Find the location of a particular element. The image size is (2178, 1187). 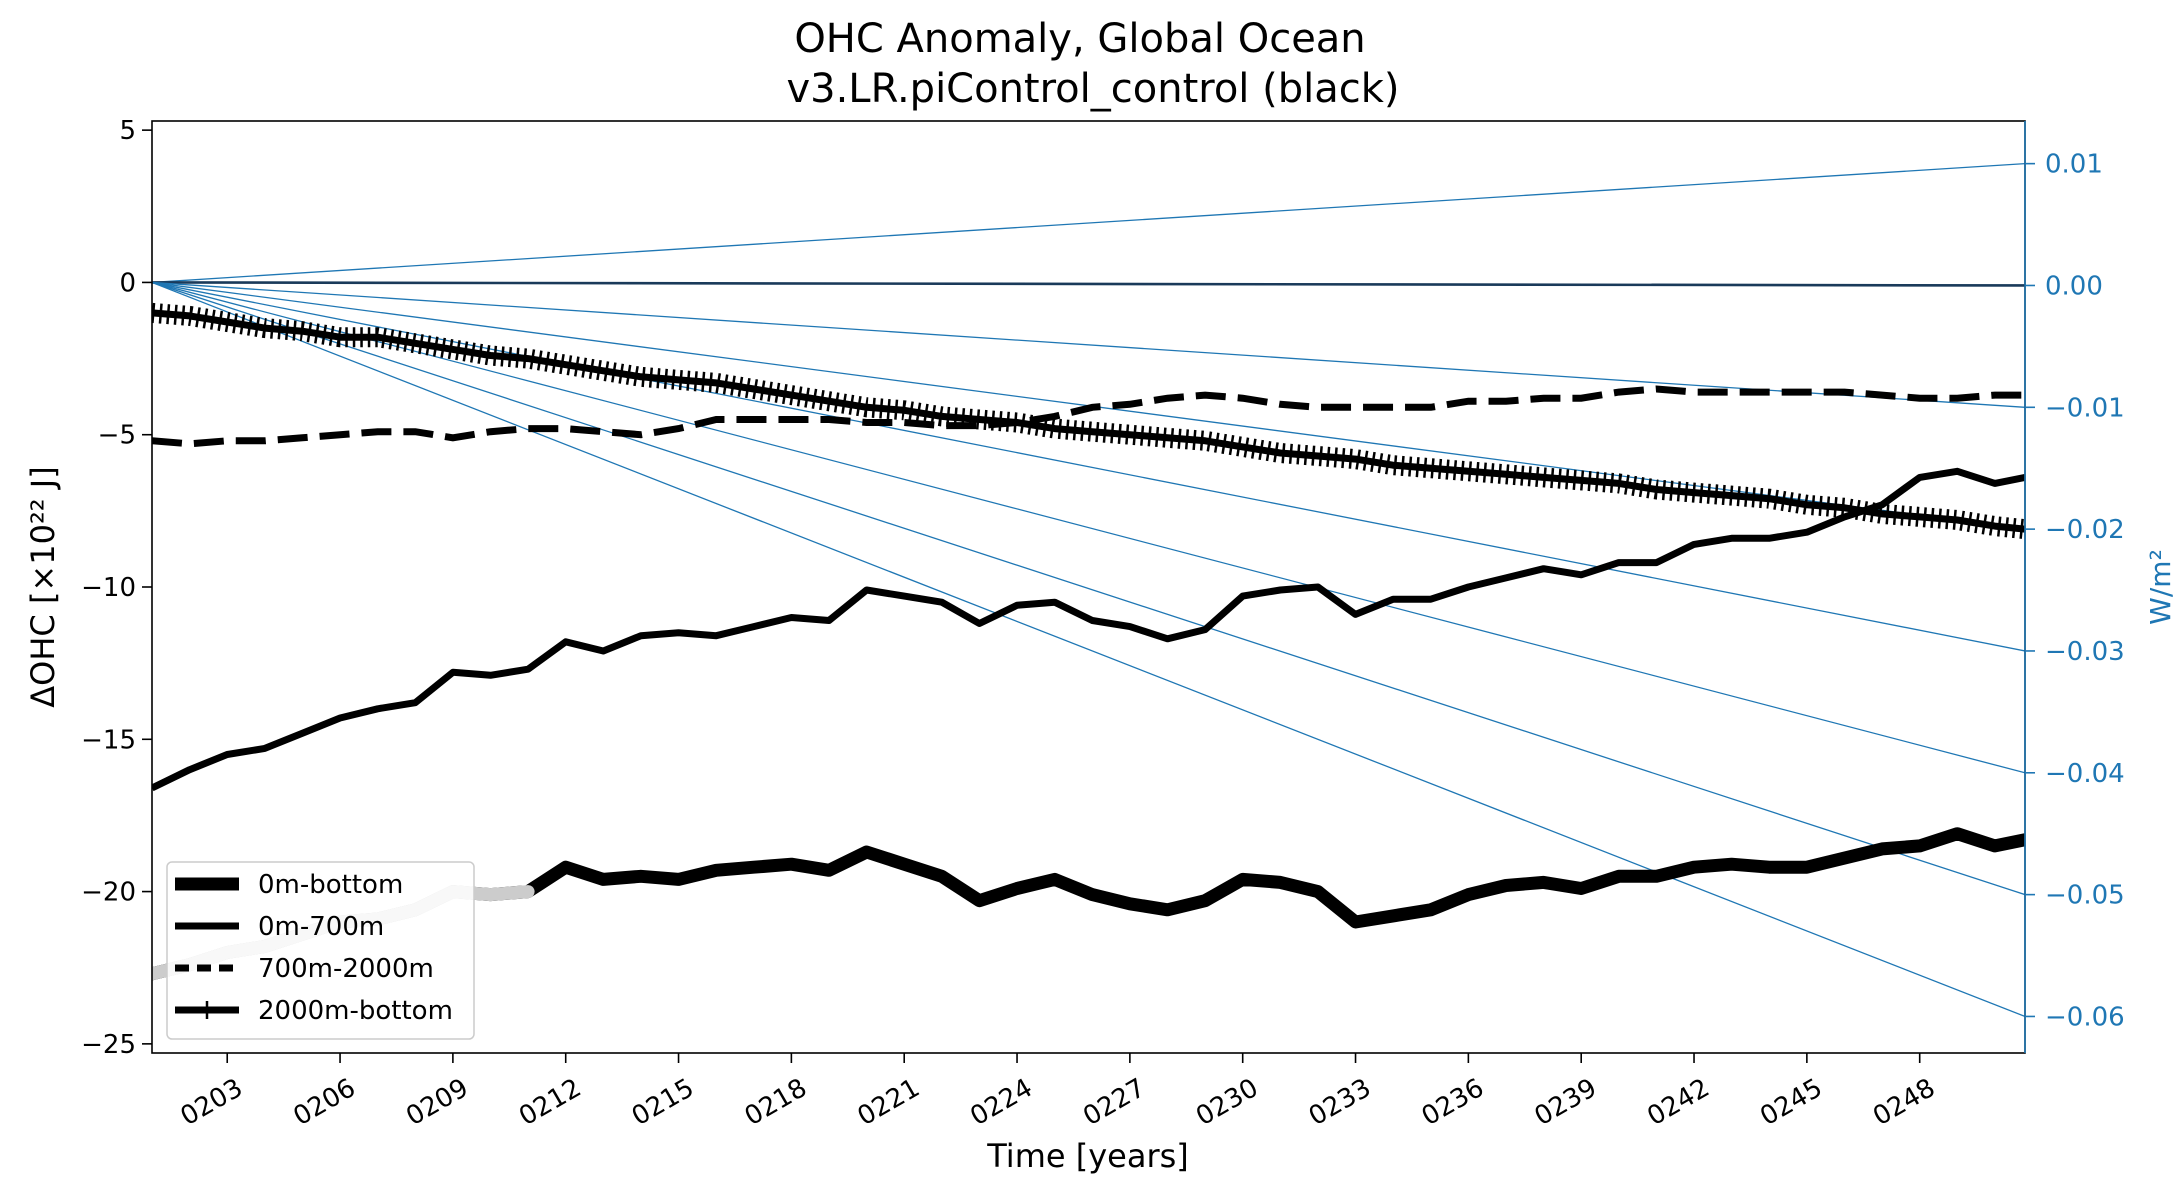

chart-title: OHC Anomaly, Global Ocean is located at coordinates (1079, 39).